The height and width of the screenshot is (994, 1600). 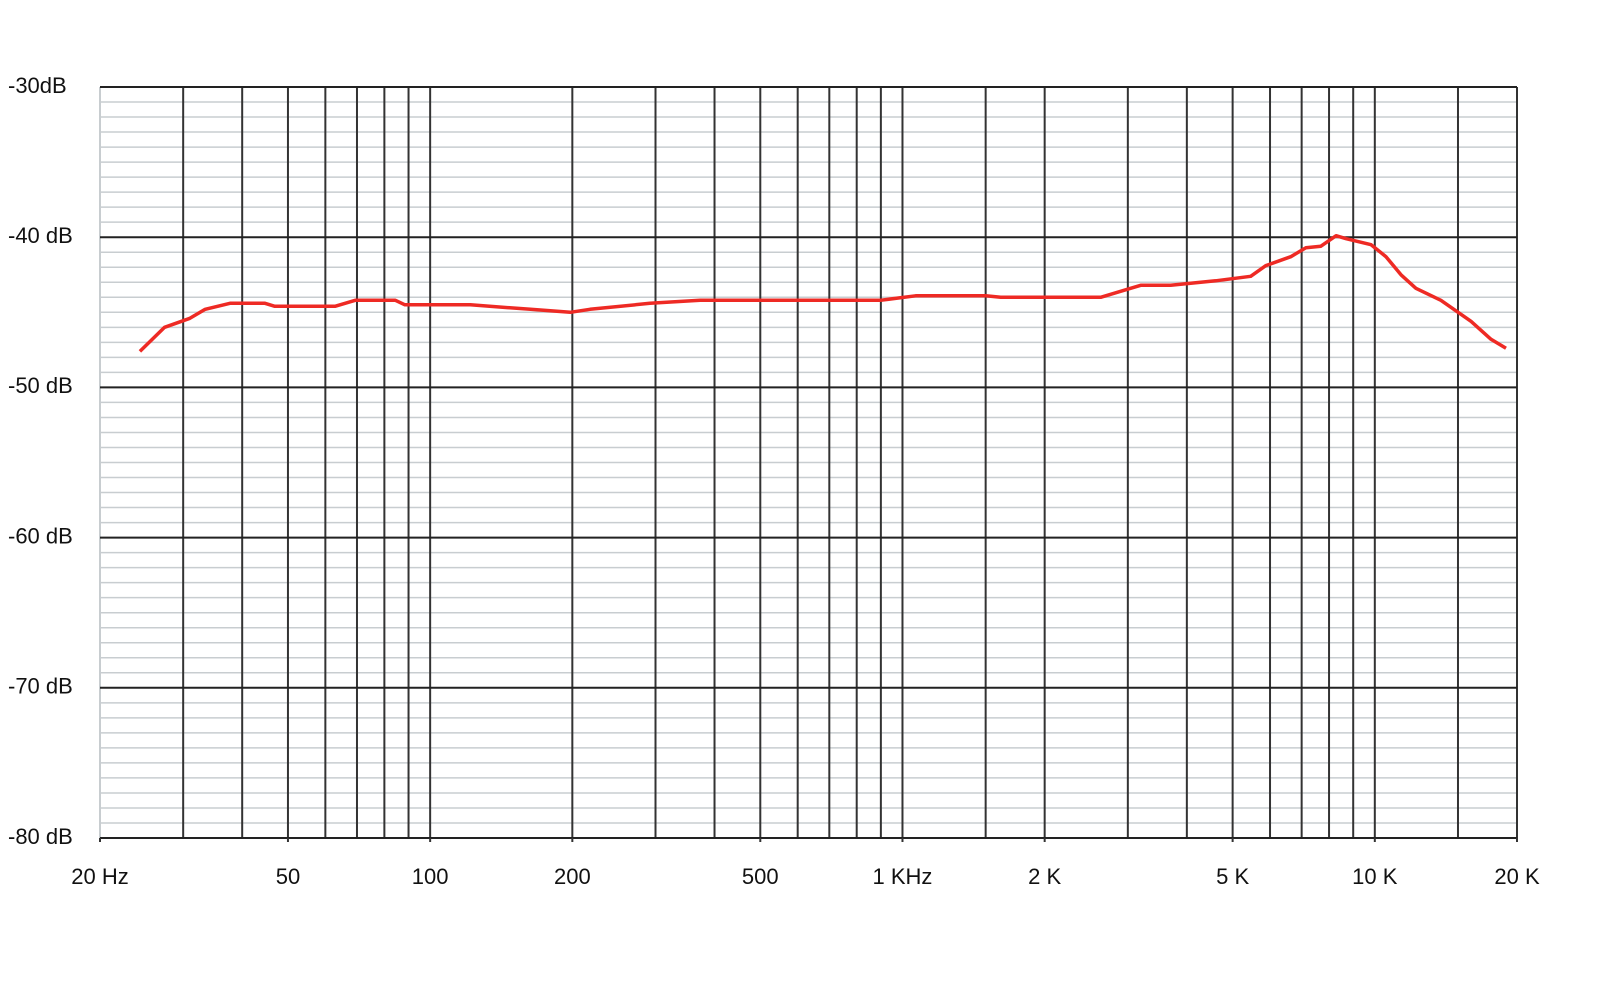 What do you see at coordinates (1375, 876) in the screenshot?
I see `x-tick-label: 10 K` at bounding box center [1375, 876].